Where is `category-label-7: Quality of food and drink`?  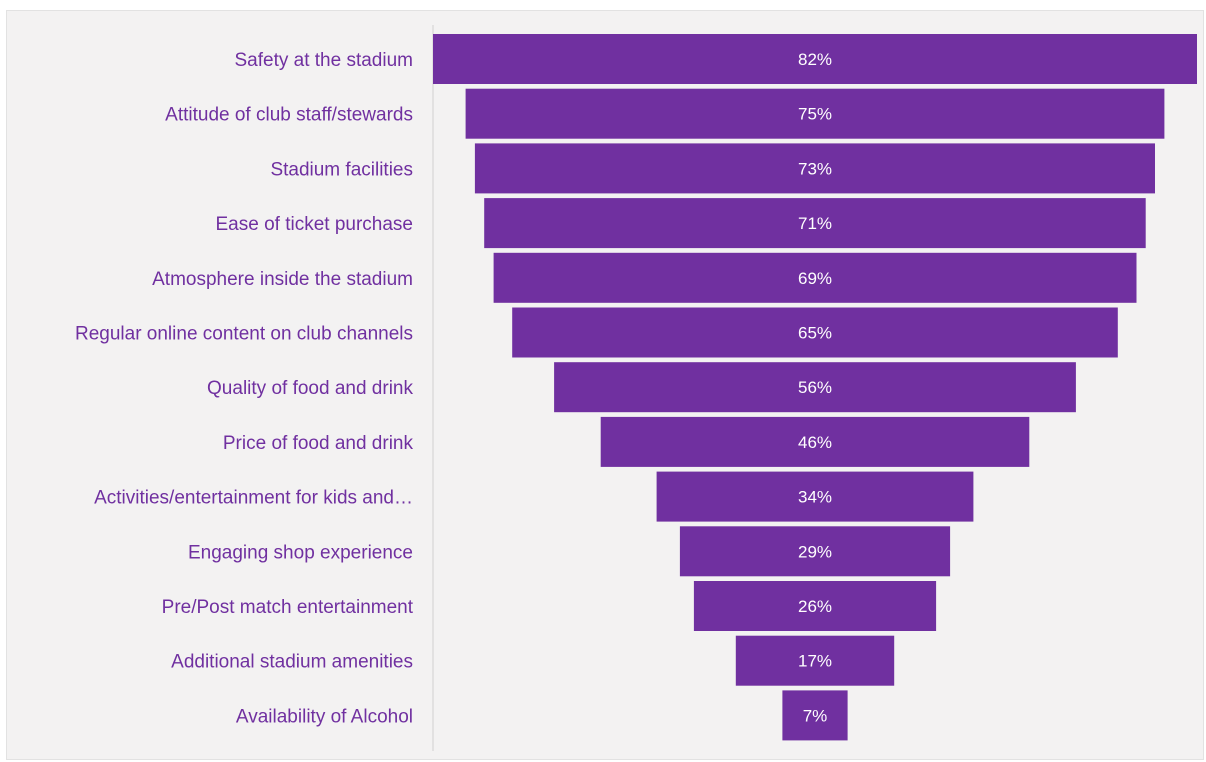 category-label-7: Quality of food and drink is located at coordinates (310, 388).